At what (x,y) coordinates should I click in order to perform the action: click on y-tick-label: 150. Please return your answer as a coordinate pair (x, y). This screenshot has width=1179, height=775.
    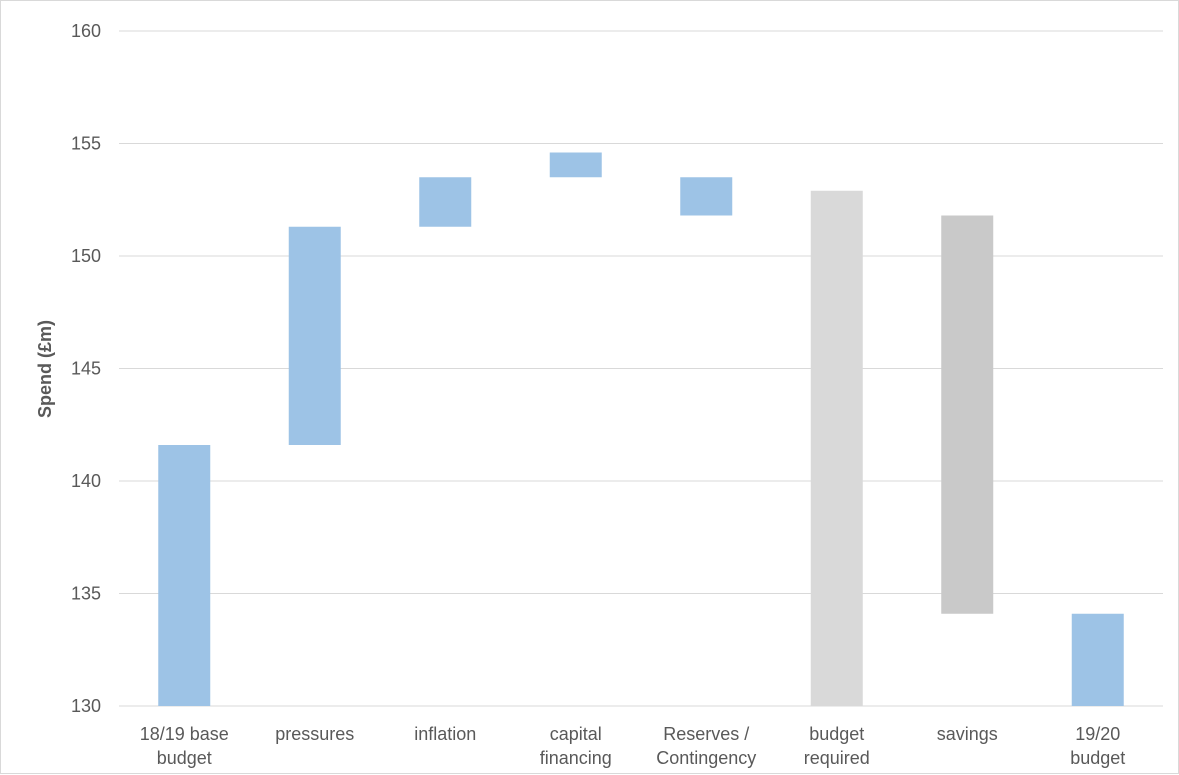
    Looking at the image, I should click on (86, 256).